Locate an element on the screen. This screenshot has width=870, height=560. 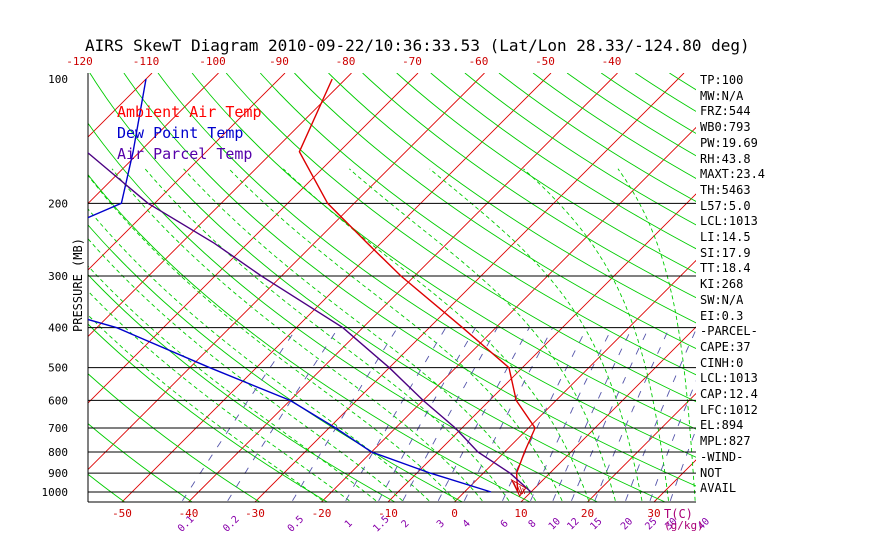
mixing-ratio-tick-label: 1 is located at coordinates (349, 524).